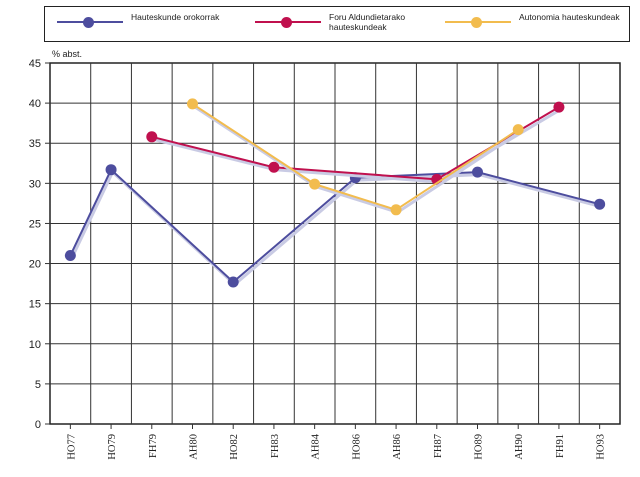 Image resolution: width=640 pixels, height=477 pixels. I want to click on legend-label-foral: Foru Aldundietarako hauteskundeak, so click(367, 22).